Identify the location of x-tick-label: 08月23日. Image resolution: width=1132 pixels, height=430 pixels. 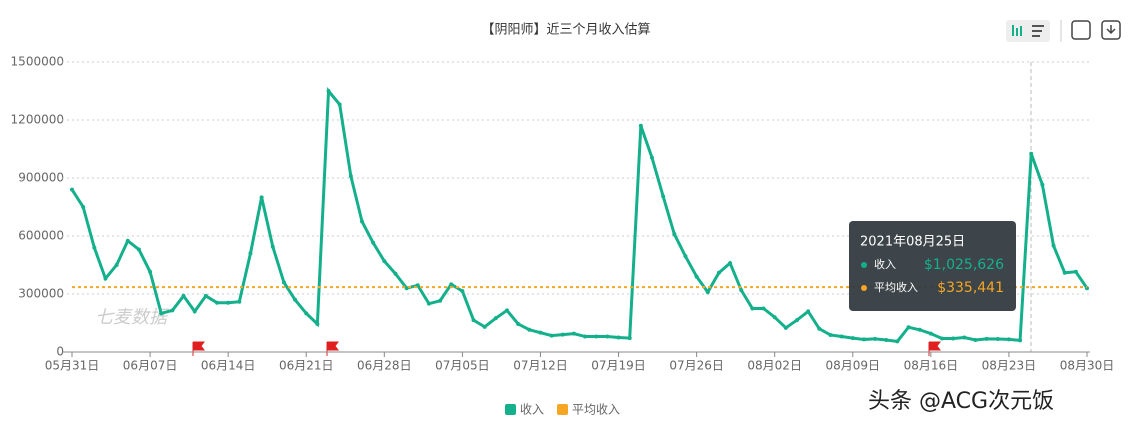
(1009, 366).